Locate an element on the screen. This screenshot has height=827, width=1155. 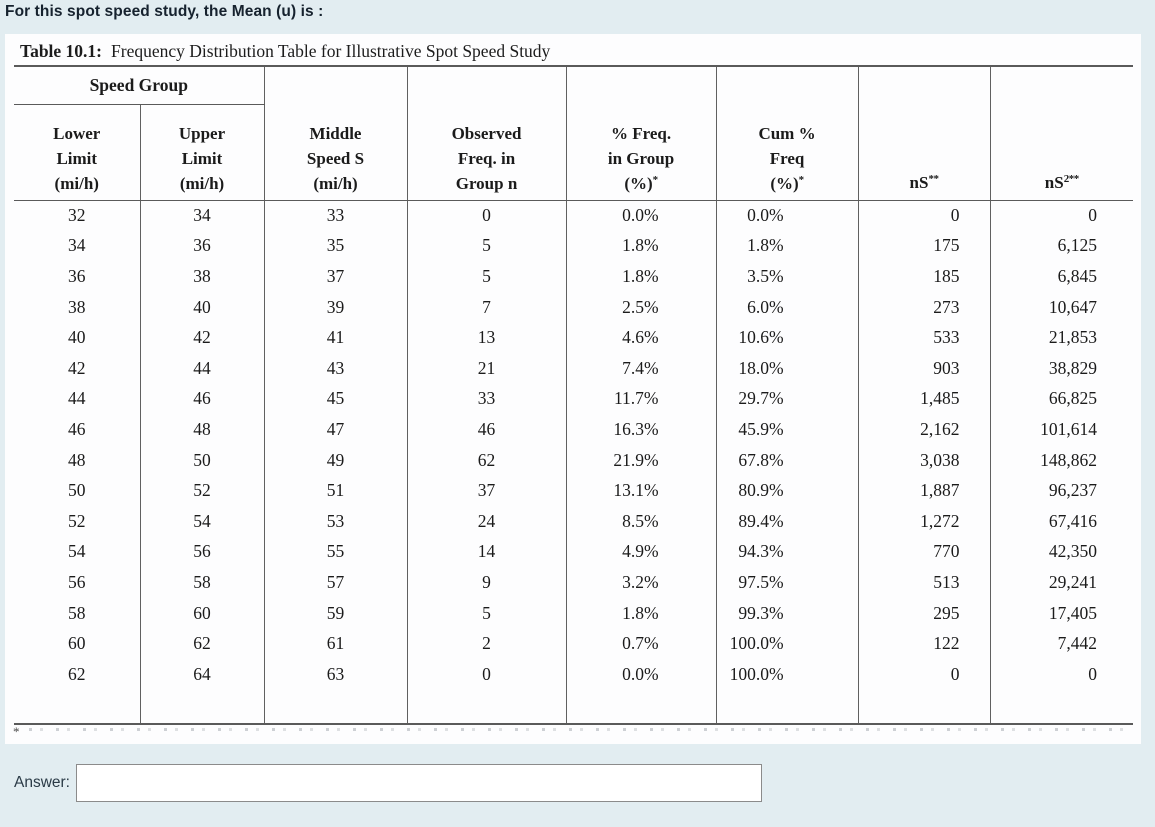
cell: 64 is located at coordinates (202, 674).